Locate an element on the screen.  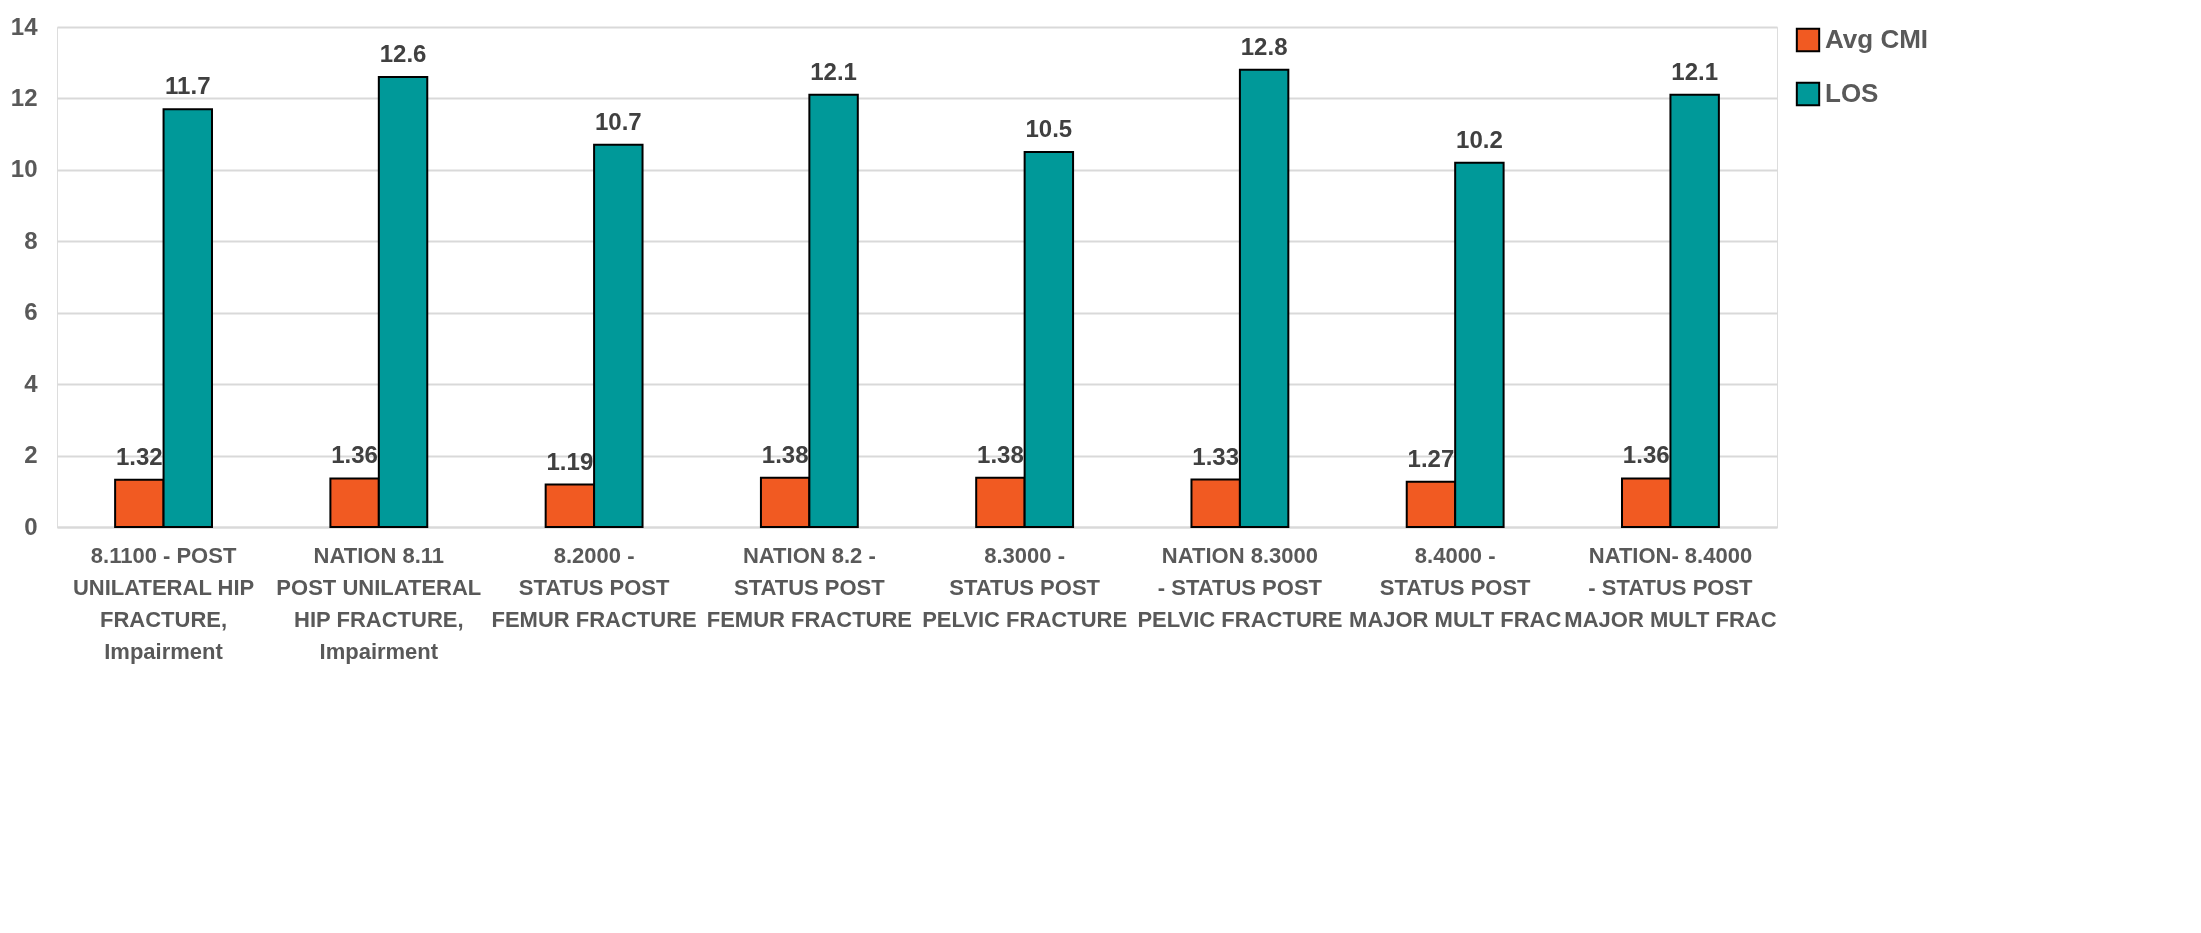
data-label: 12.8 is located at coordinates (1264, 46).